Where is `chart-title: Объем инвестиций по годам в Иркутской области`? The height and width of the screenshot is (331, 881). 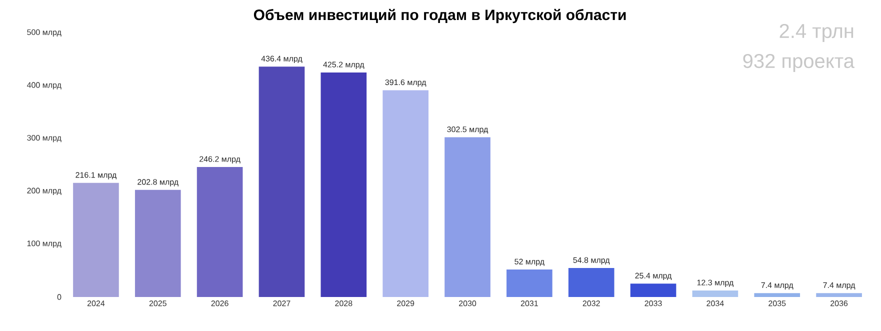
chart-title: Объем инвестиций по годам в Иркутской области is located at coordinates (440, 16).